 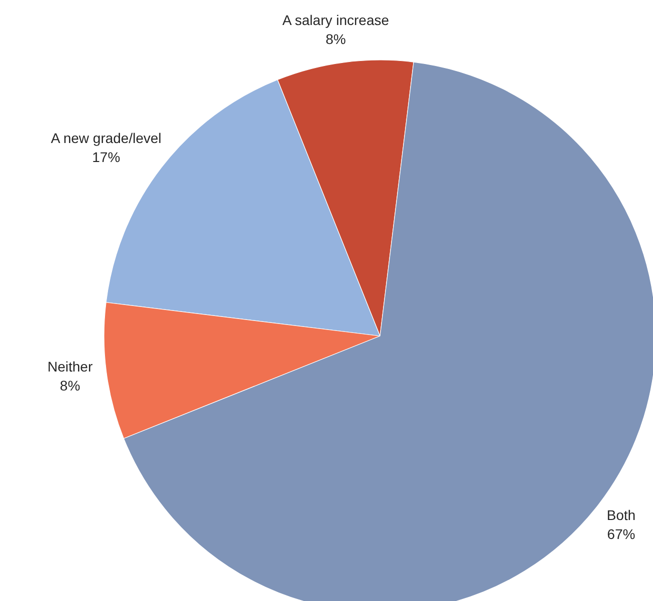 I want to click on slice-label: A new grade/level, so click(x=106, y=138).